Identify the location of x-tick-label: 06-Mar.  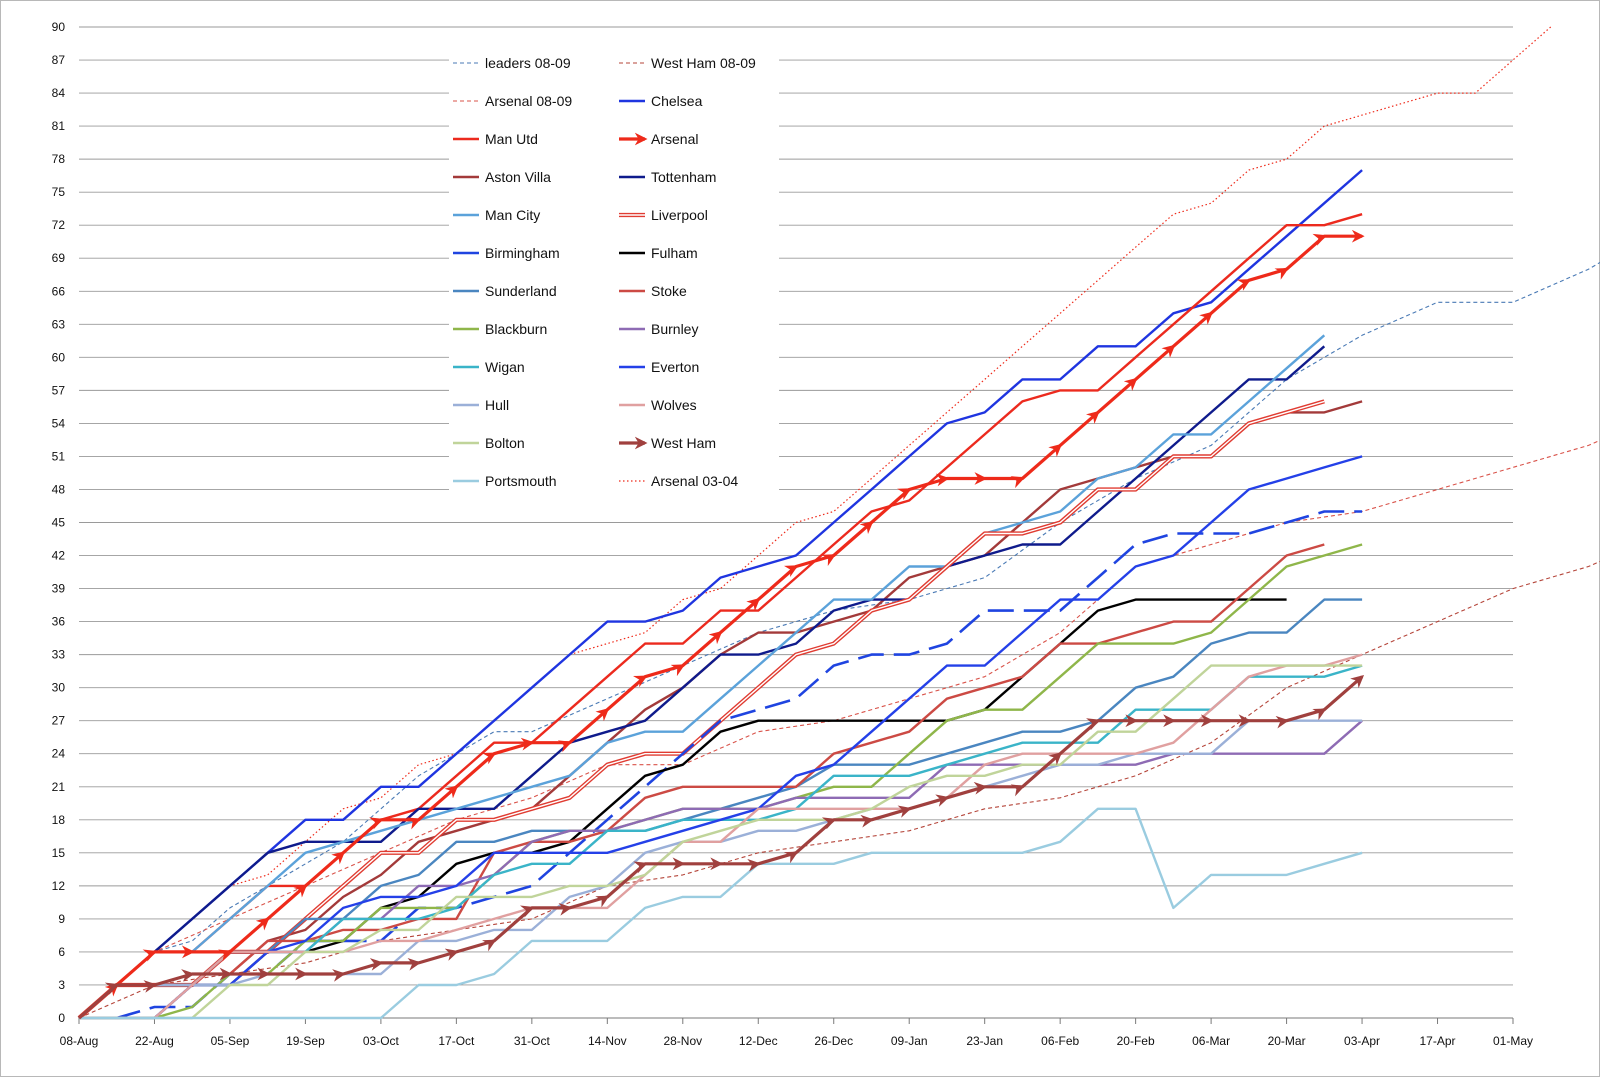
(1211, 1041).